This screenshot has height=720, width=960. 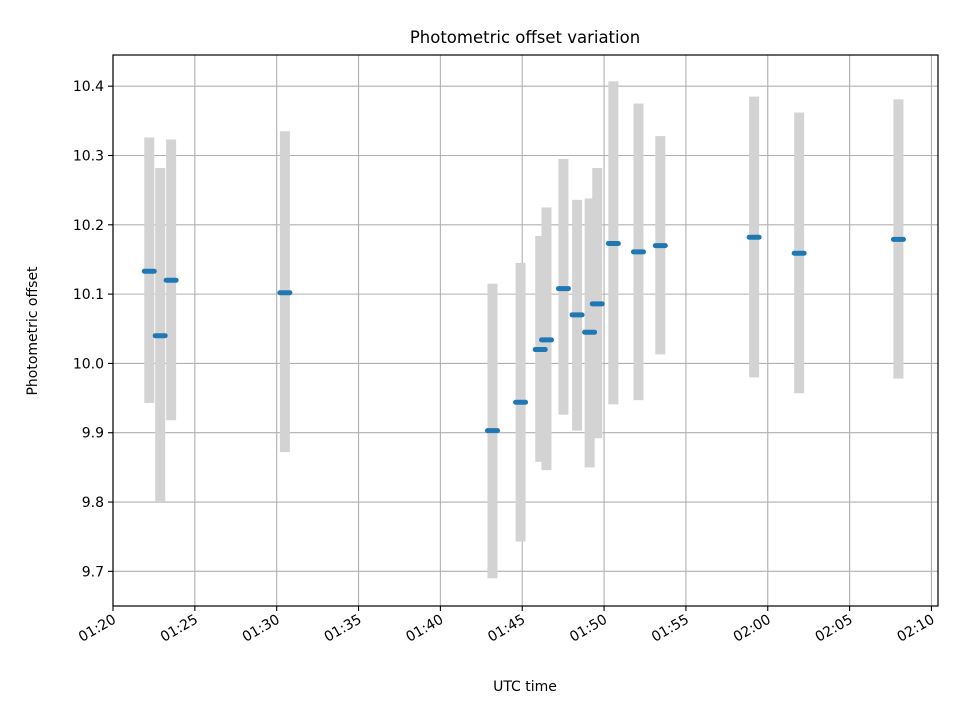 What do you see at coordinates (88, 226) in the screenshot?
I see `y-tick-label: 10.2` at bounding box center [88, 226].